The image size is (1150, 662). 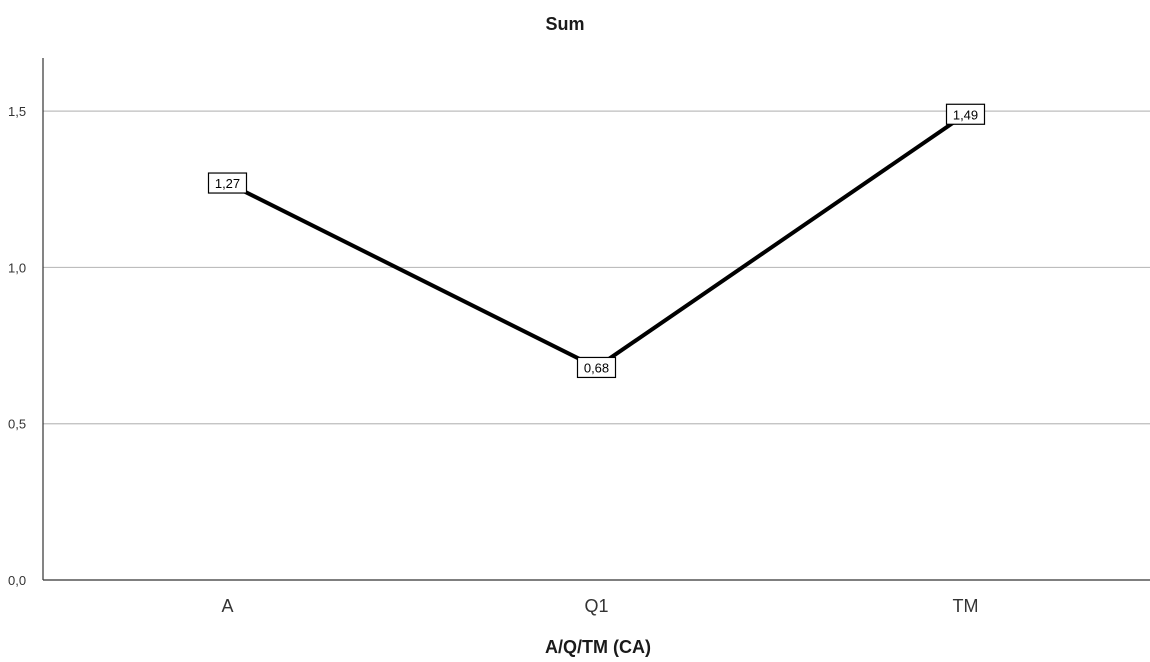 What do you see at coordinates (17, 267) in the screenshot?
I see `y-tick-label: 1,0` at bounding box center [17, 267].